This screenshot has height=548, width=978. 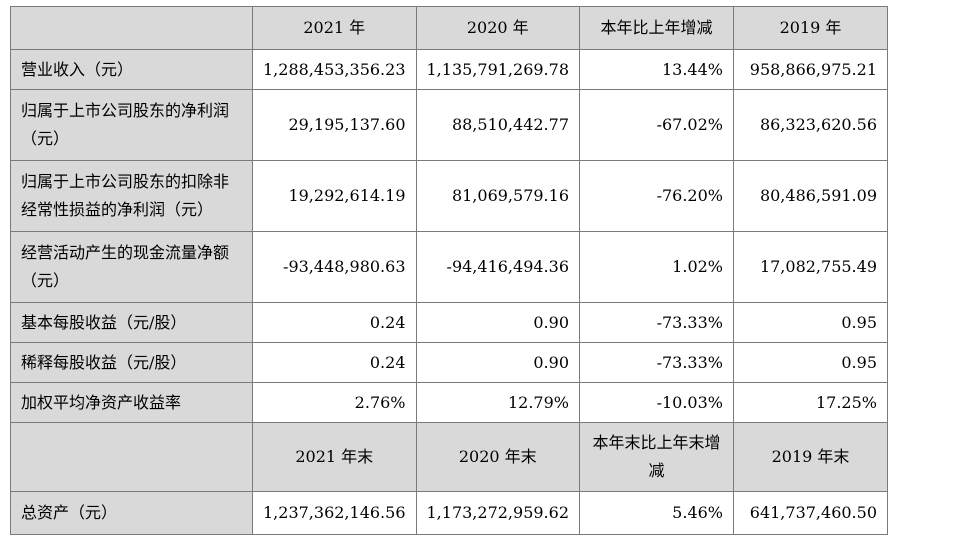 I want to click on table-row: 加权平均净资产收益率 2.76% 12.79% -10.03% 17.25%, so click(x=449, y=402).